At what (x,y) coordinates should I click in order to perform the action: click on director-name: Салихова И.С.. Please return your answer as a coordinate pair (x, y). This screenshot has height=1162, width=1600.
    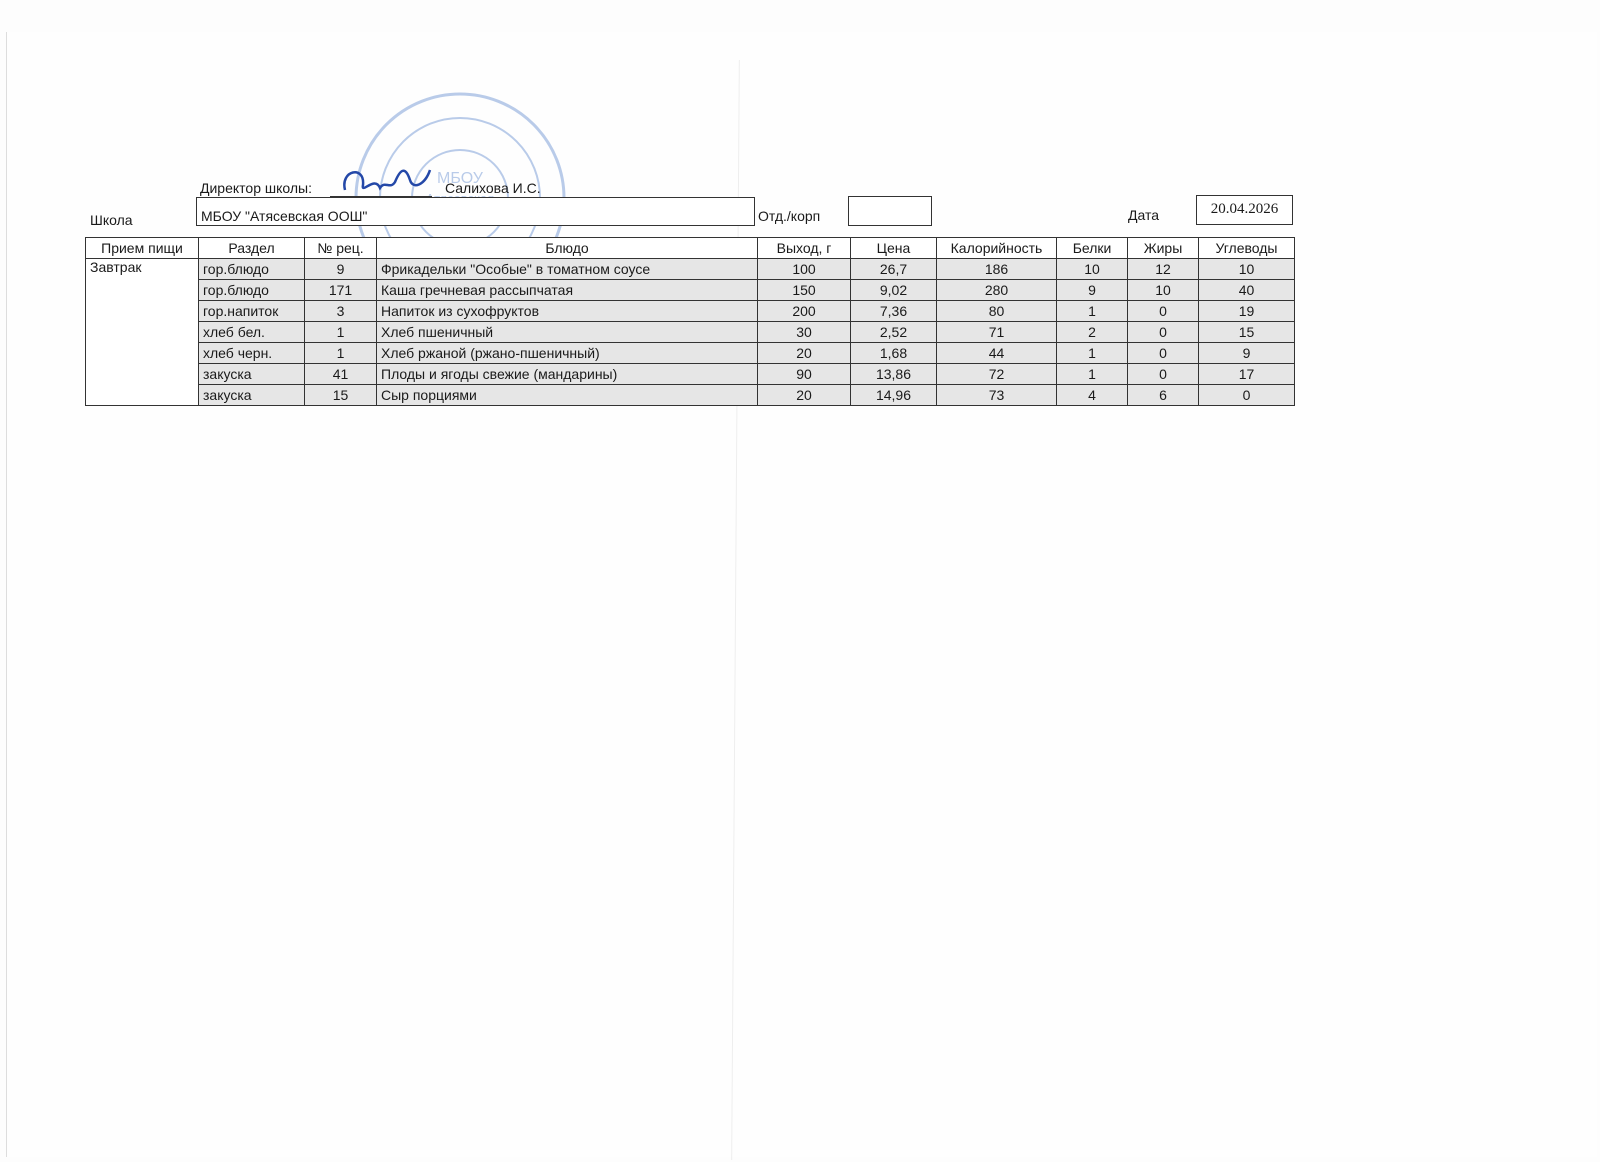
    Looking at the image, I should click on (493, 188).